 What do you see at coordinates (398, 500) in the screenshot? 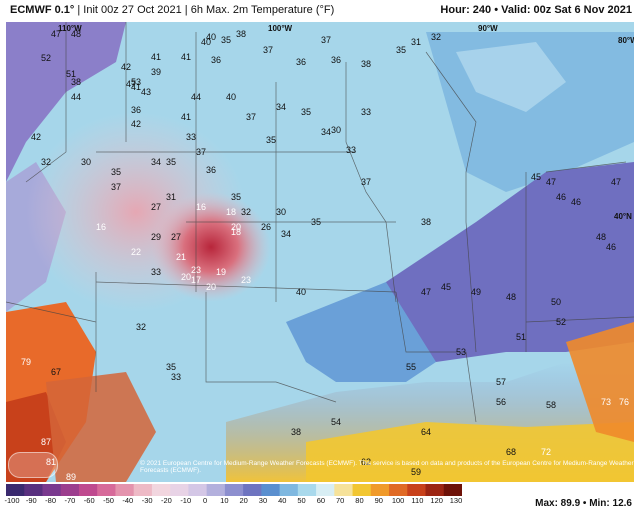
I see `colorbar-tick-label: 100` at bounding box center [398, 500].